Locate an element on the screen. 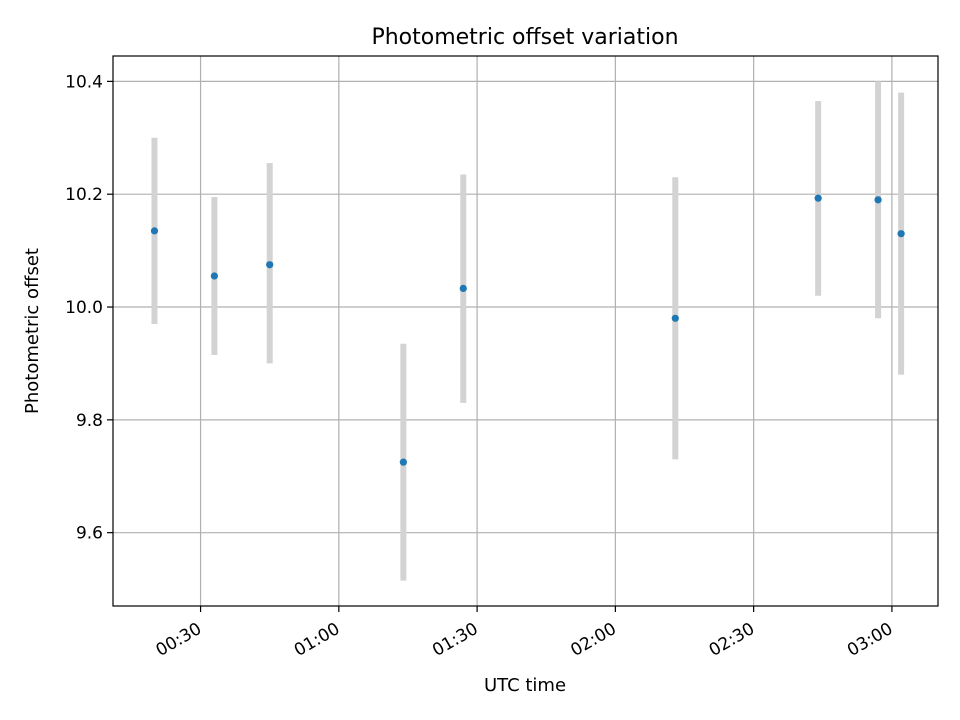  y-axis-ticks: 9.6 9.8 10.0 10.2 10.4 is located at coordinates (89, 308).